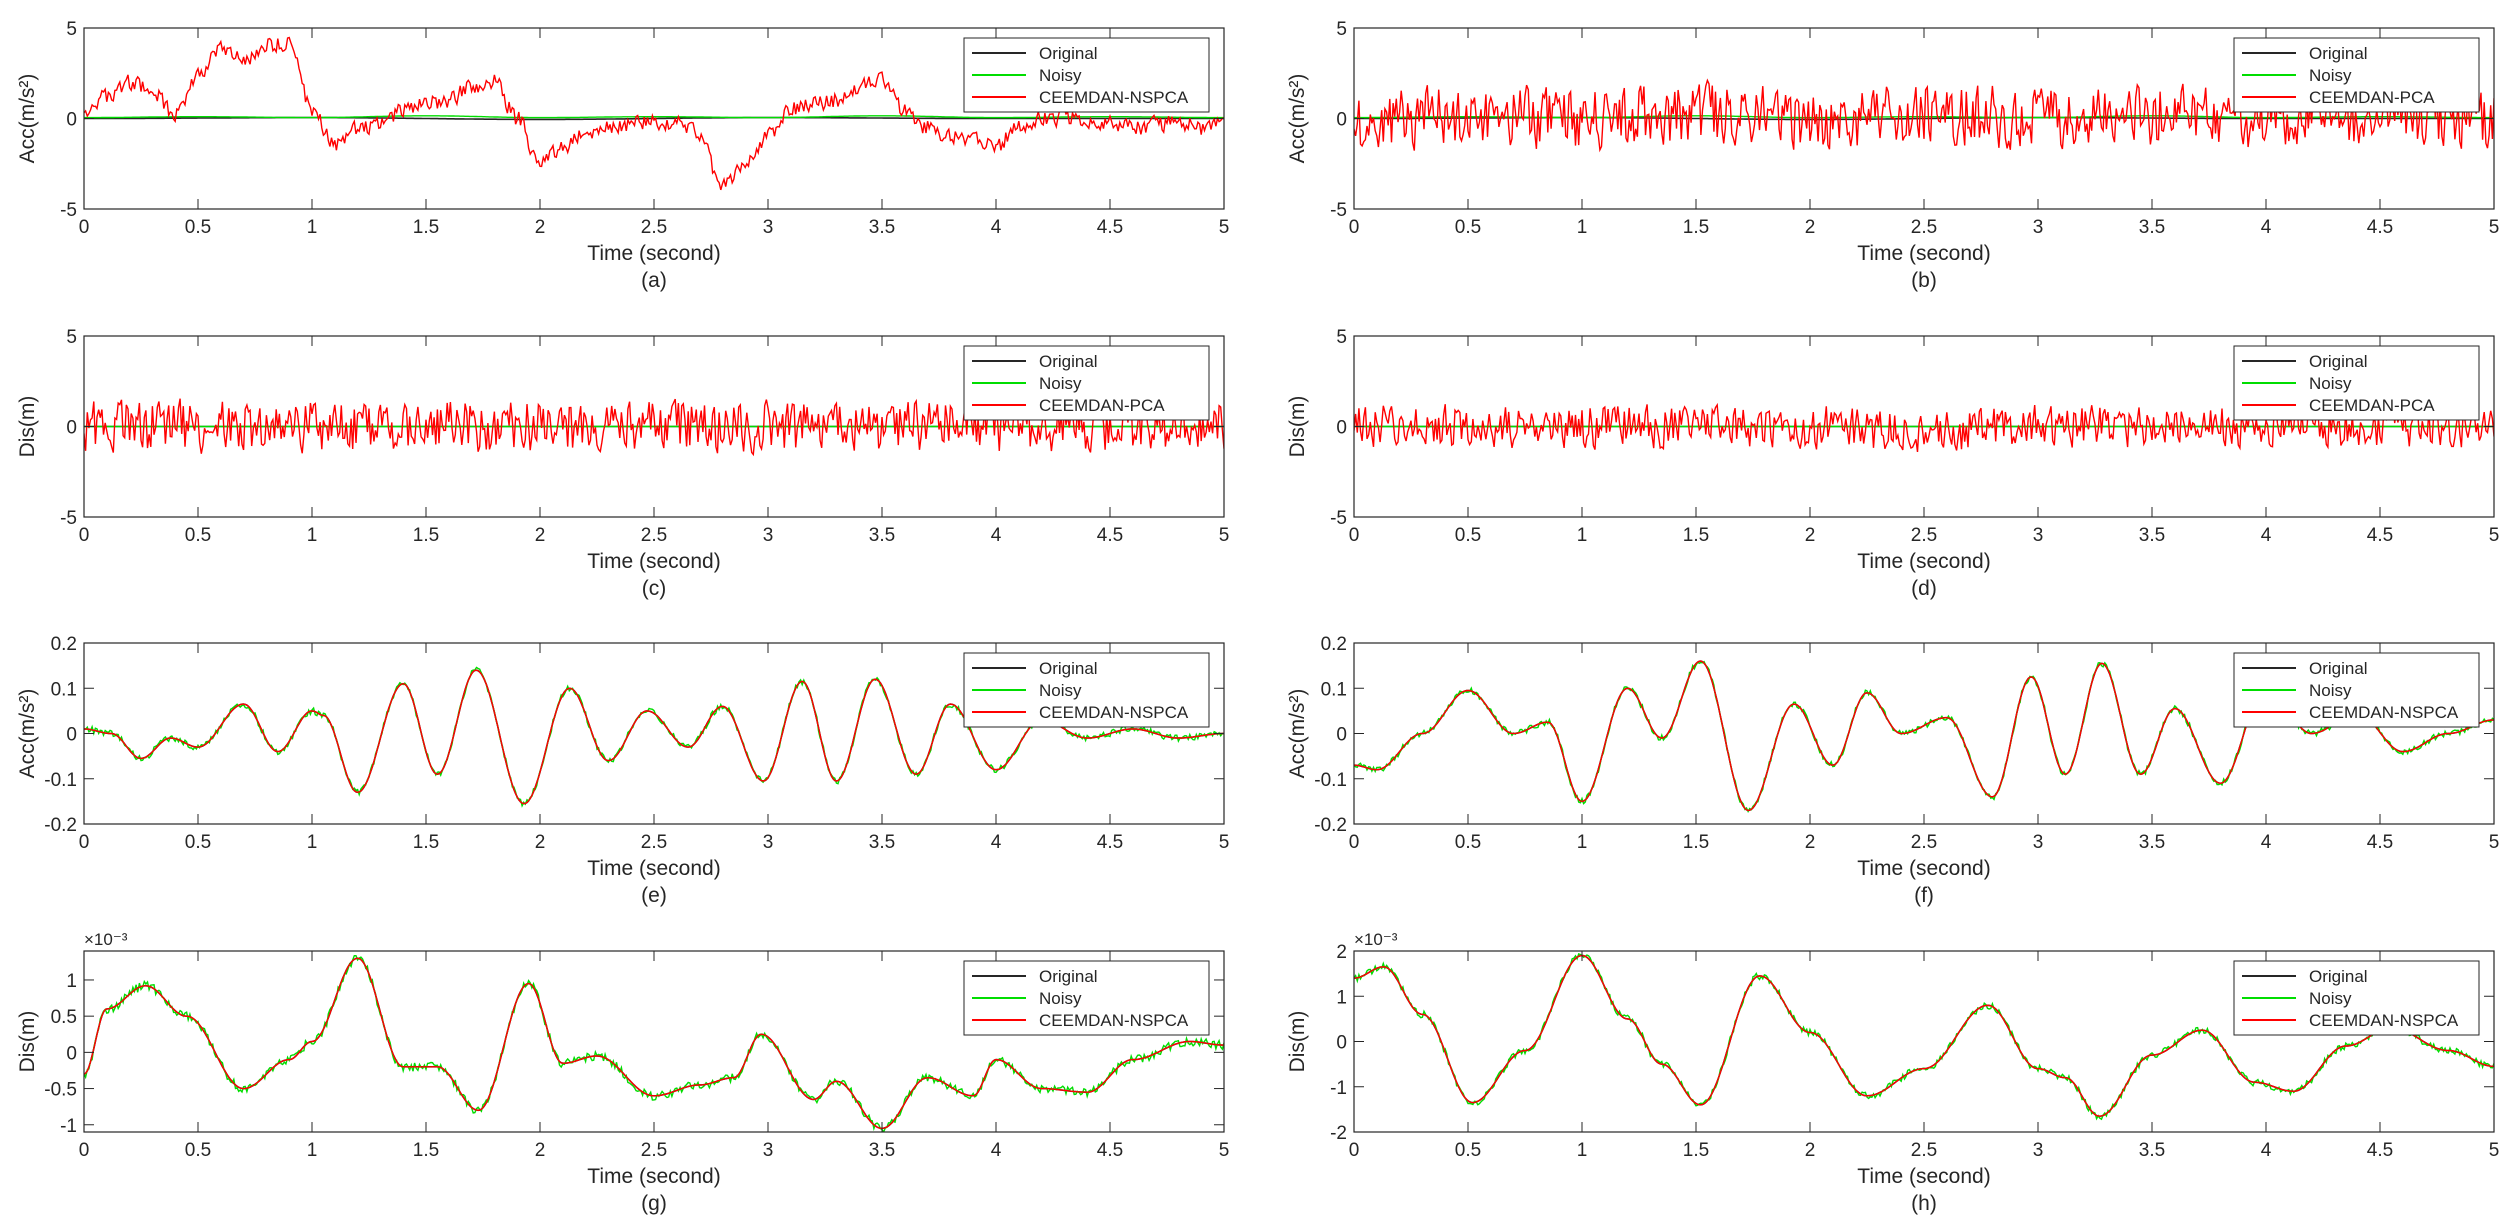 This screenshot has height=1222, width=2520. Describe the element at coordinates (1924, 227) in the screenshot. I see `x-tick-label-b: 2.5` at that location.